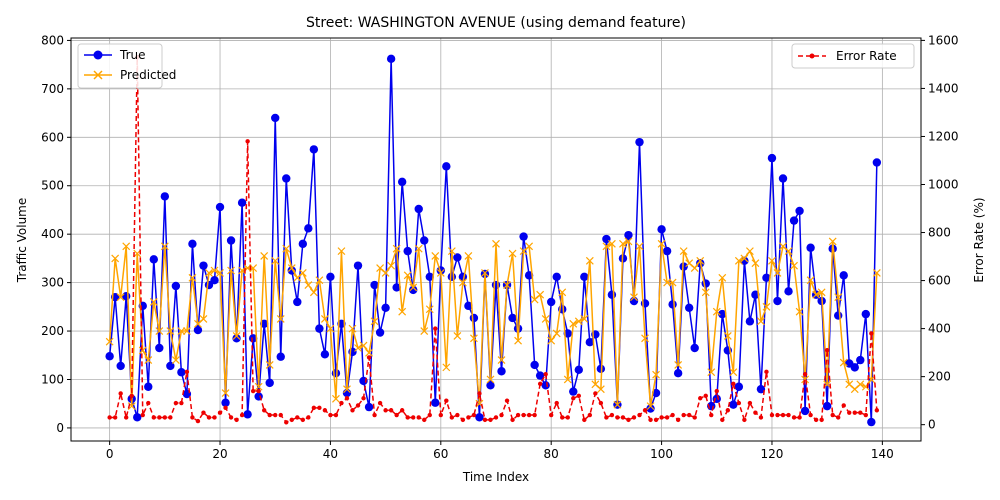  I want to click on y-tick-label: 400, so click(52, 234).